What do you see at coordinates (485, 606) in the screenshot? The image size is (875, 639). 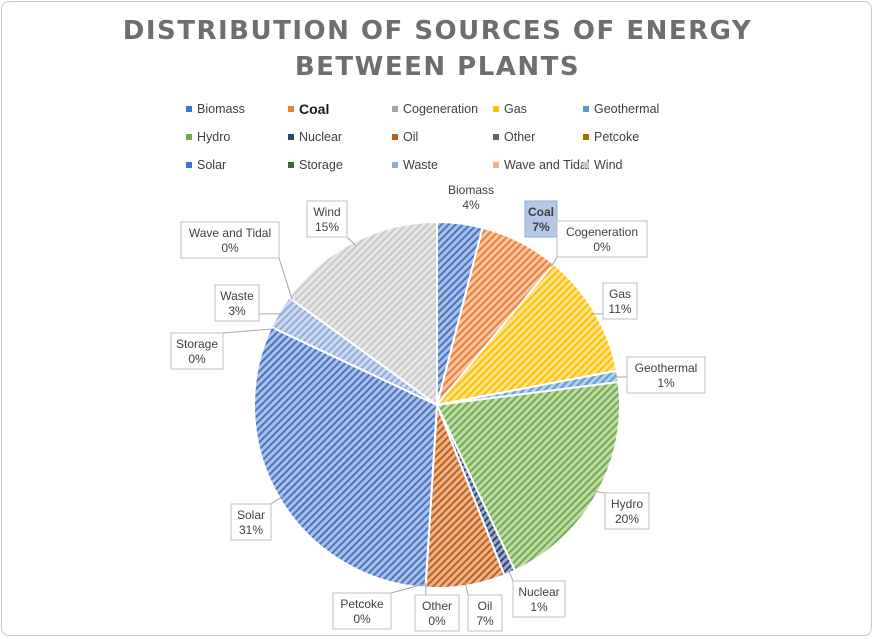 I see `data-label-name: Oil` at bounding box center [485, 606].